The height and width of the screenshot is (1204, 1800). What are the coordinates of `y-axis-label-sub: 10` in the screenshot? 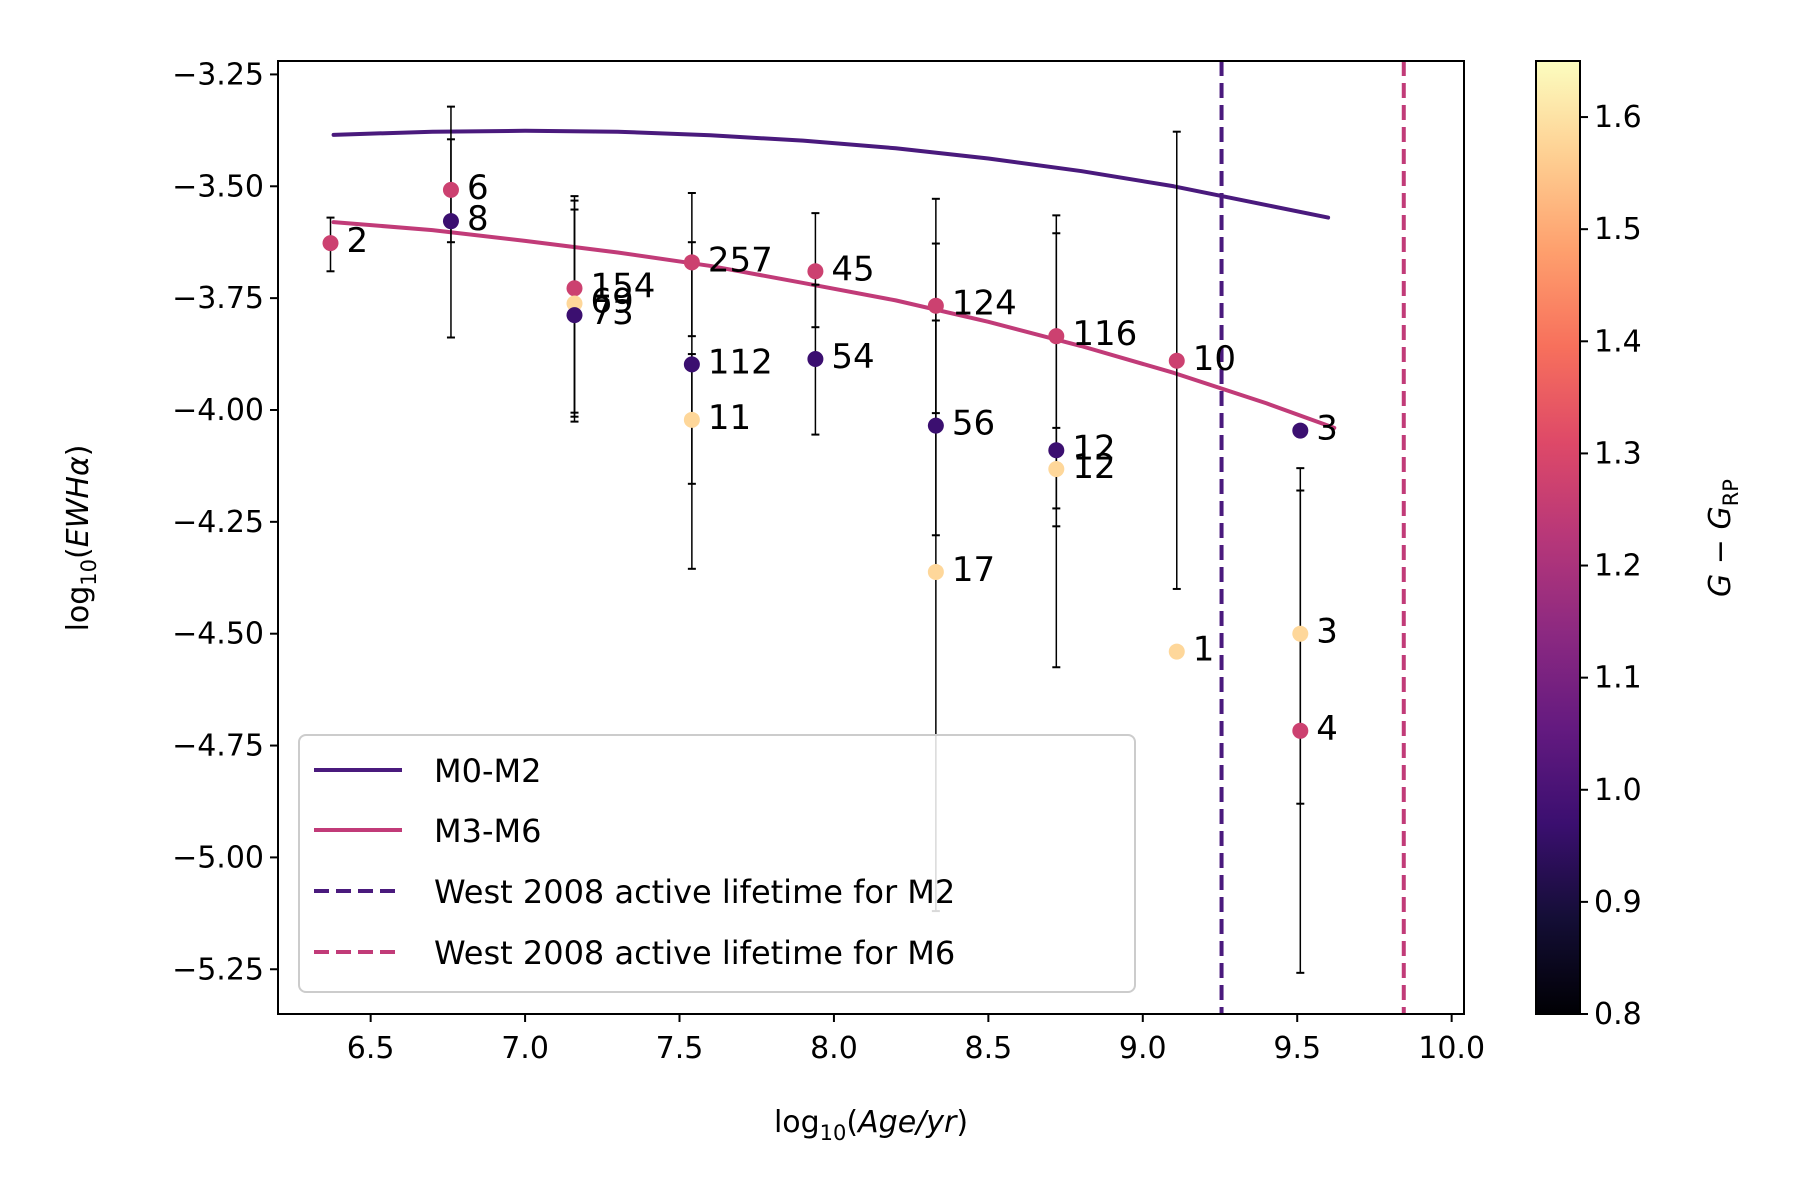 It's located at (89, 572).